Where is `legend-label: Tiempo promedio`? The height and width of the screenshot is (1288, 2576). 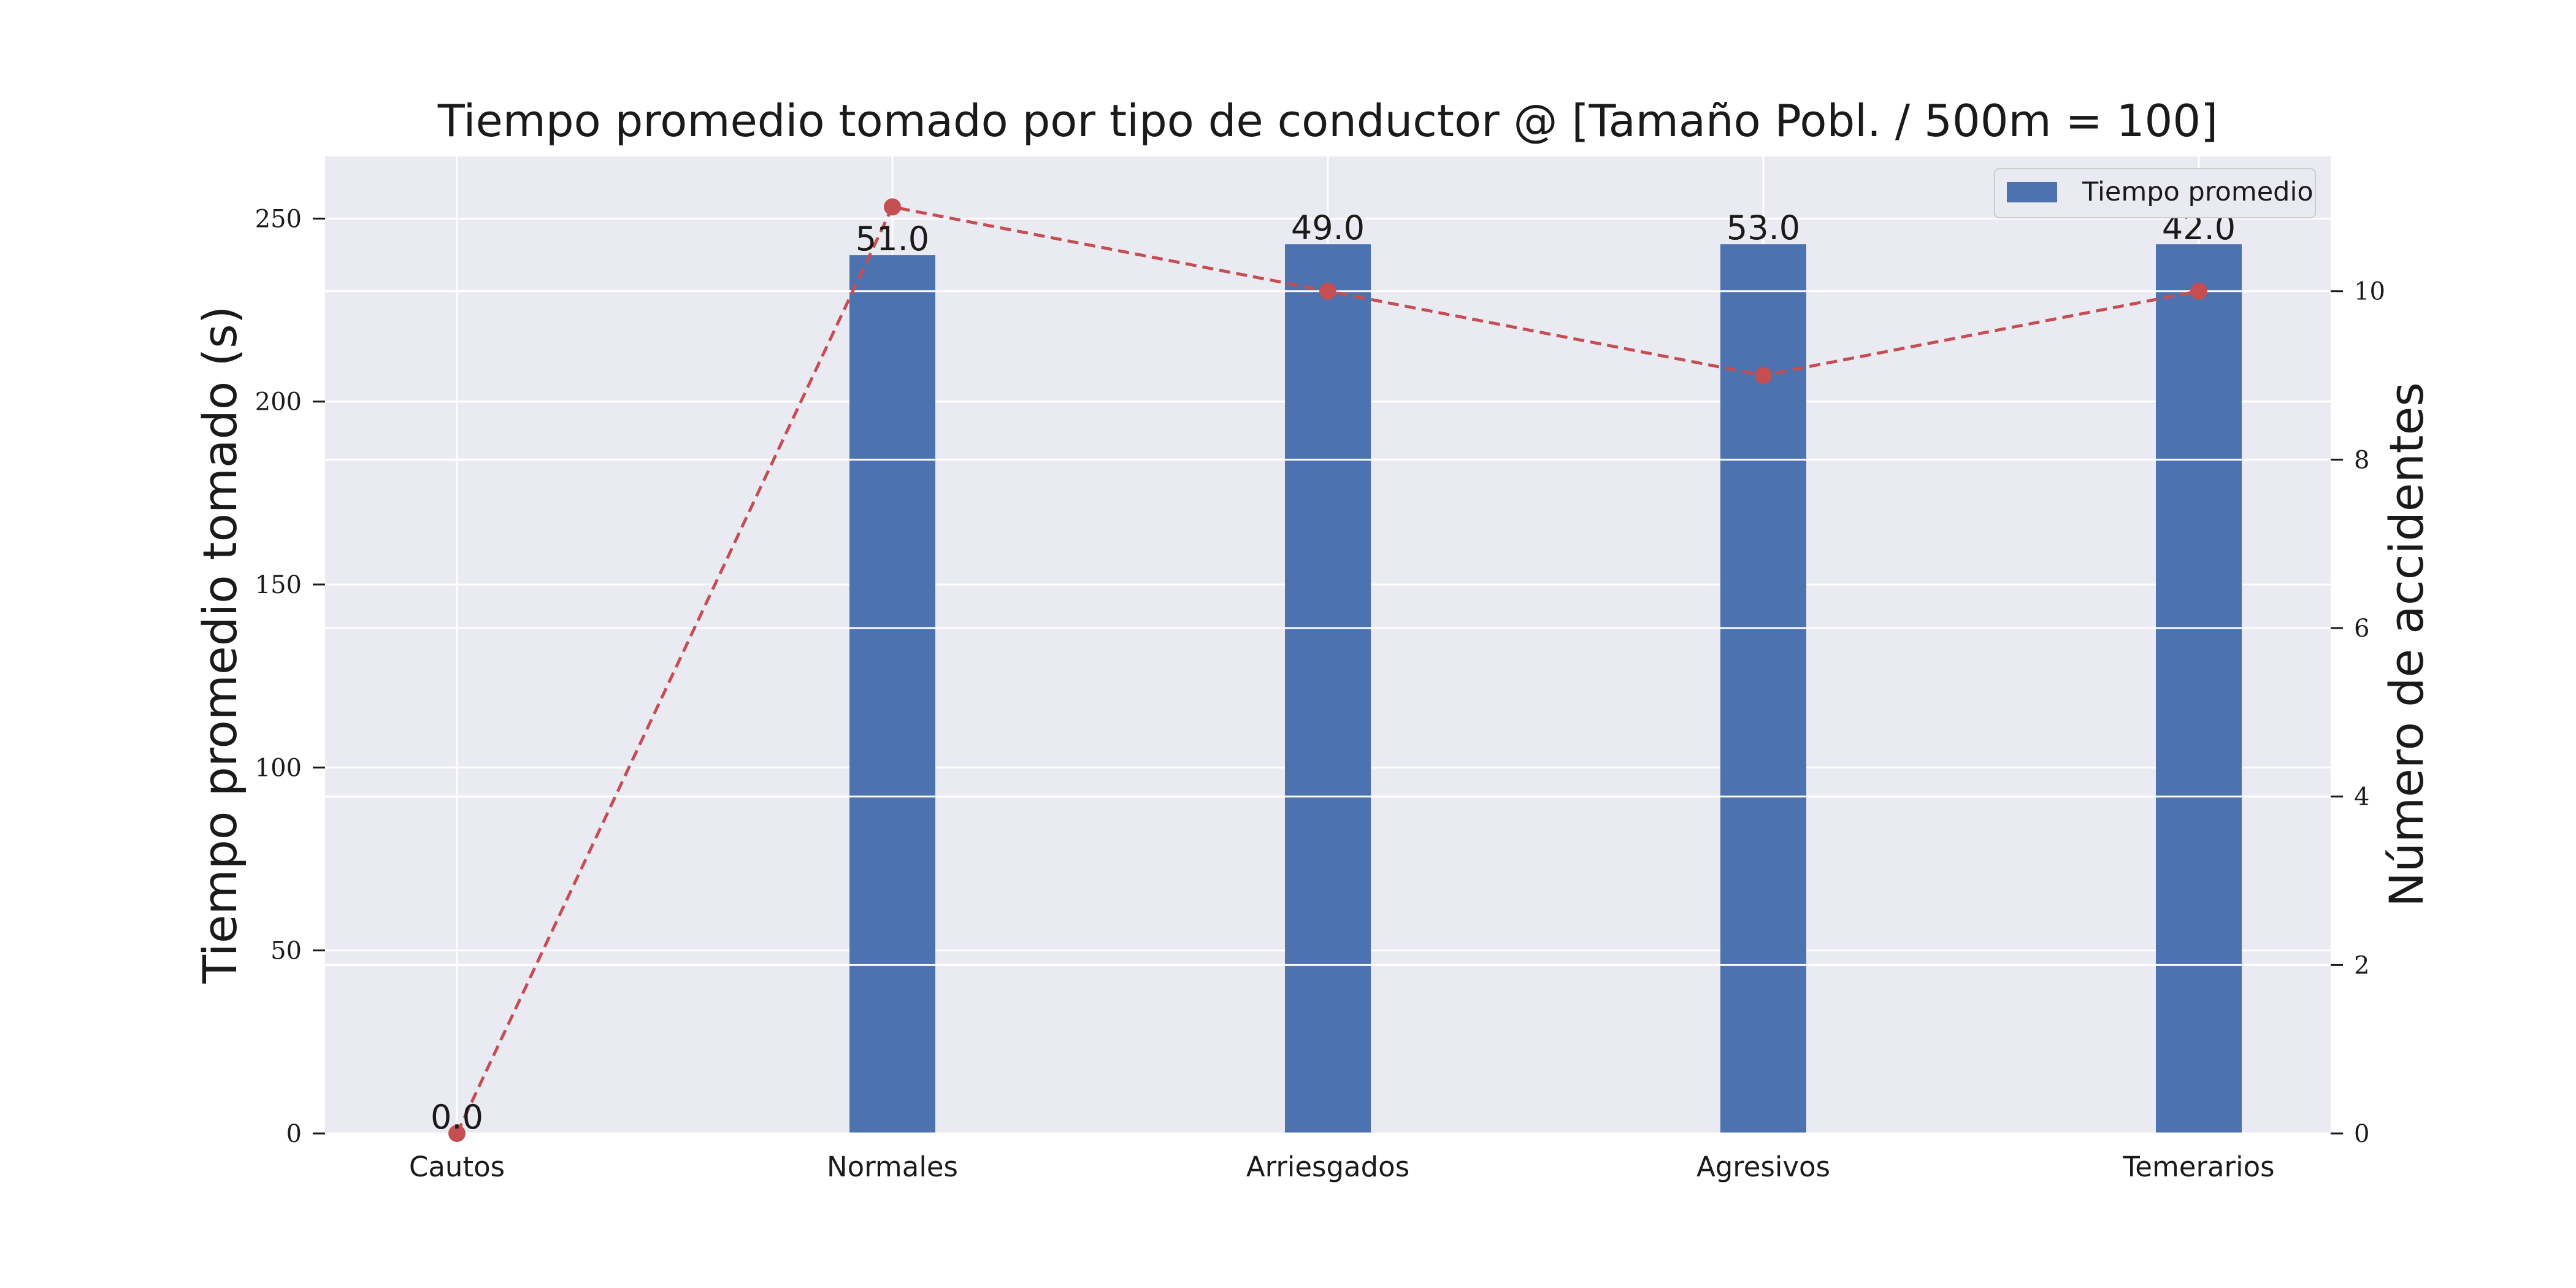 legend-label: Tiempo promedio is located at coordinates (2197, 192).